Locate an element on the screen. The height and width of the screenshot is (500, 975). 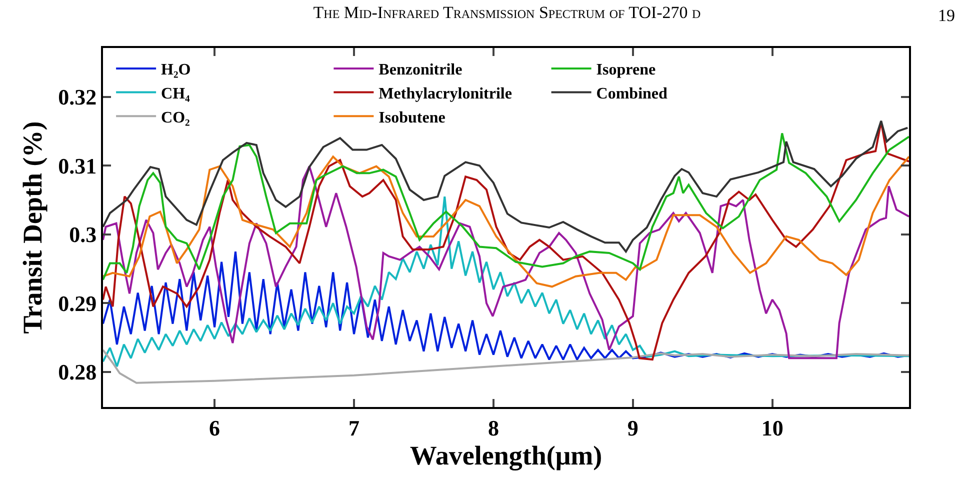
x-axis-title: Wavelength(μm) is located at coordinates (506, 455).